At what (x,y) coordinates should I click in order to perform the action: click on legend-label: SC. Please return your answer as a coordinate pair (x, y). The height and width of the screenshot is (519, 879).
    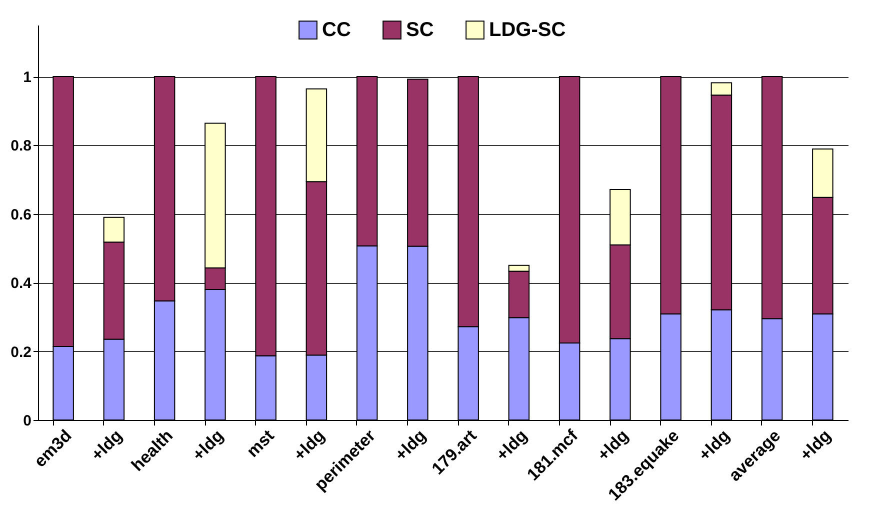
    Looking at the image, I should click on (420, 30).